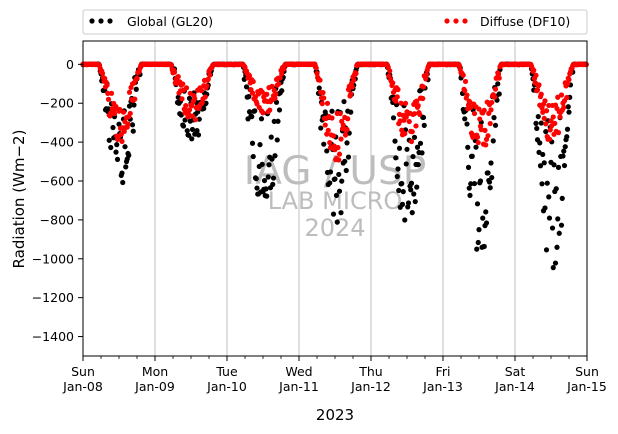 The height and width of the screenshot is (434, 618). Describe the element at coordinates (335, 201) in the screenshot. I see `watermark-line2: LAB MICRO` at that location.